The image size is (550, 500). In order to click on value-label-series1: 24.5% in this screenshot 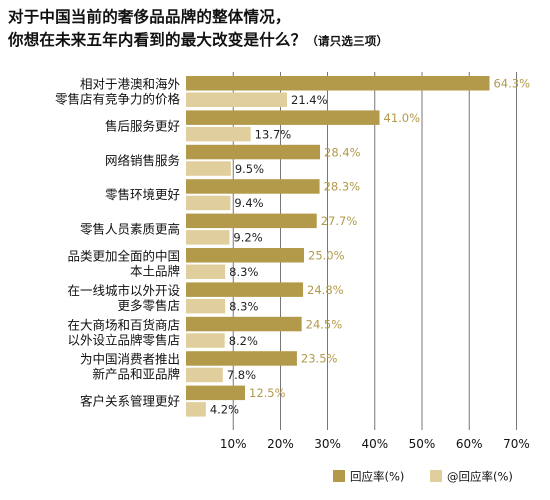, I will do `click(324, 324)`.